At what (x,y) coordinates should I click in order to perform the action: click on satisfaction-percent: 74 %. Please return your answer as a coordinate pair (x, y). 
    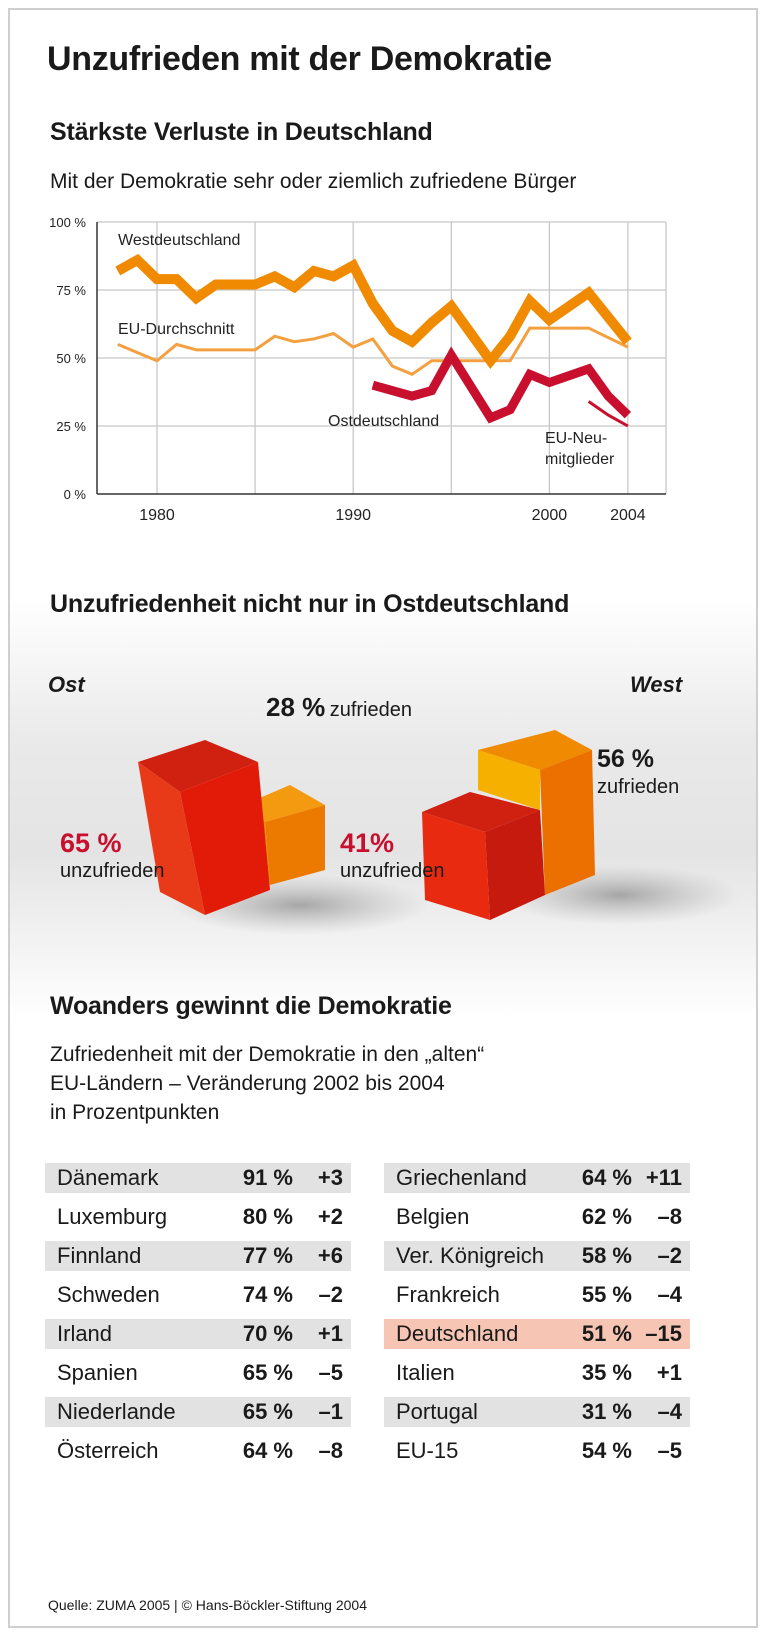
    Looking at the image, I should click on (267, 1294).